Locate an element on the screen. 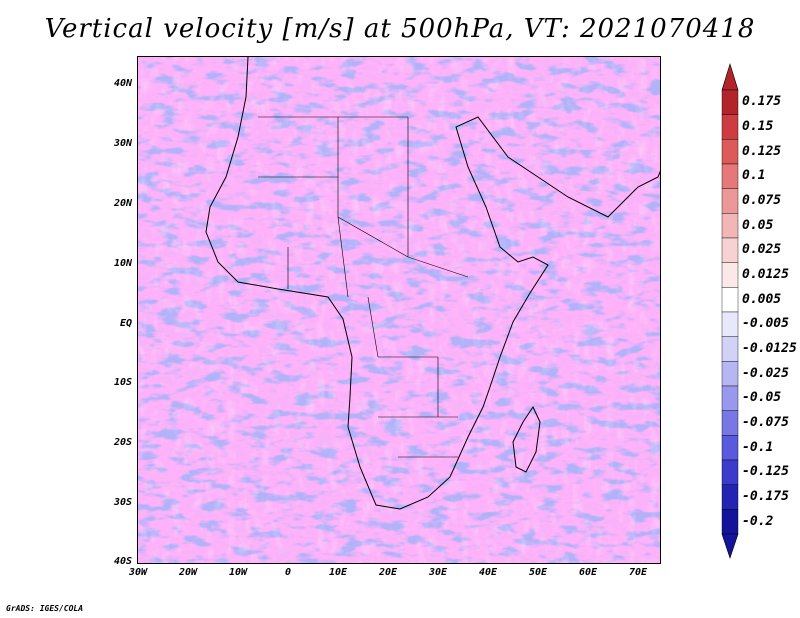 The image size is (800, 618). x-tick-label: 70E is located at coordinates (638, 572).